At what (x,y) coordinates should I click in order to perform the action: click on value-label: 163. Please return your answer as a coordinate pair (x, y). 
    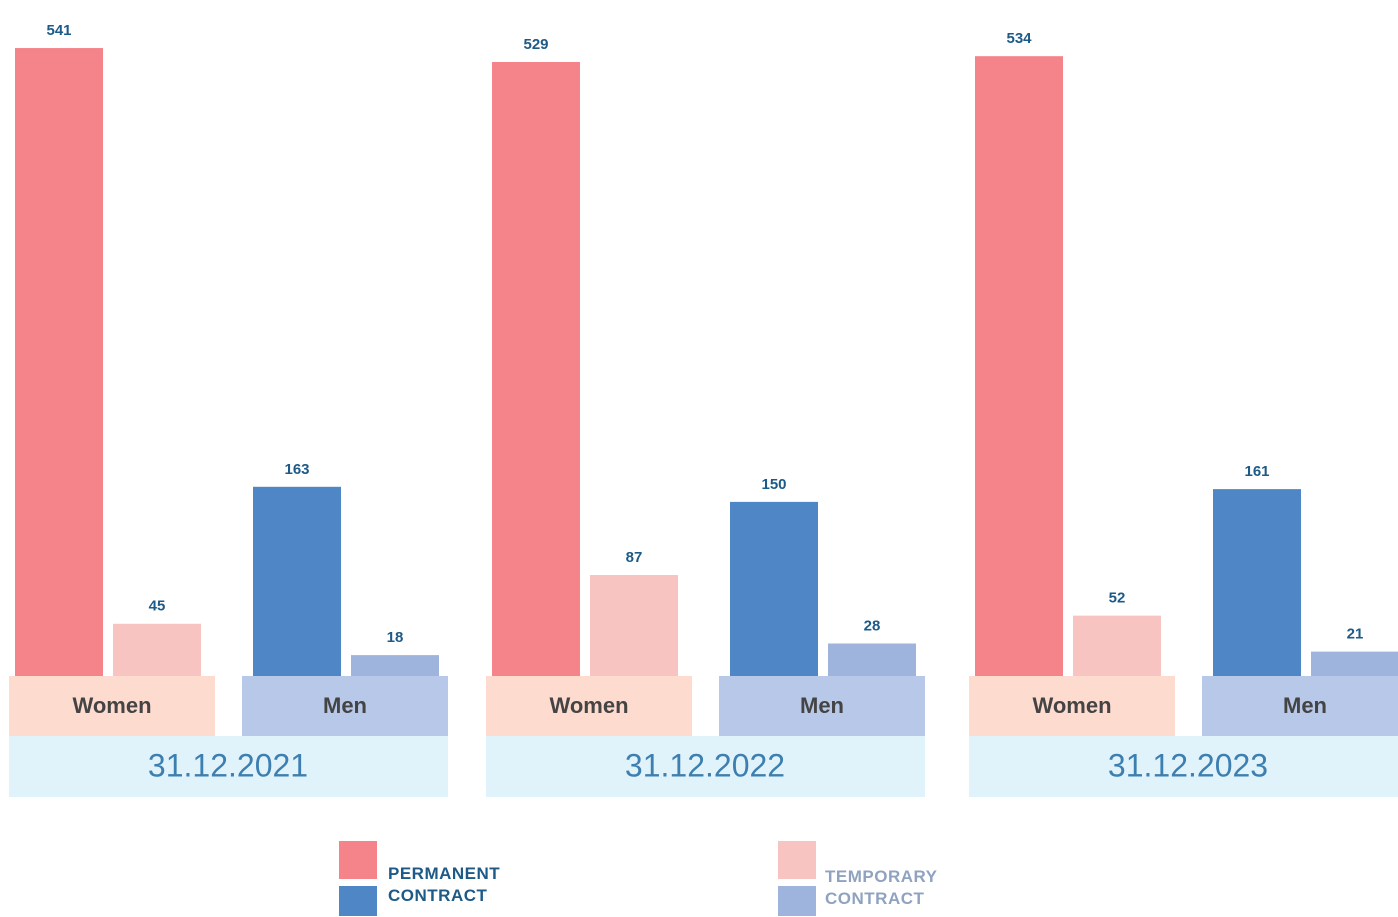
    Looking at the image, I should click on (296, 469).